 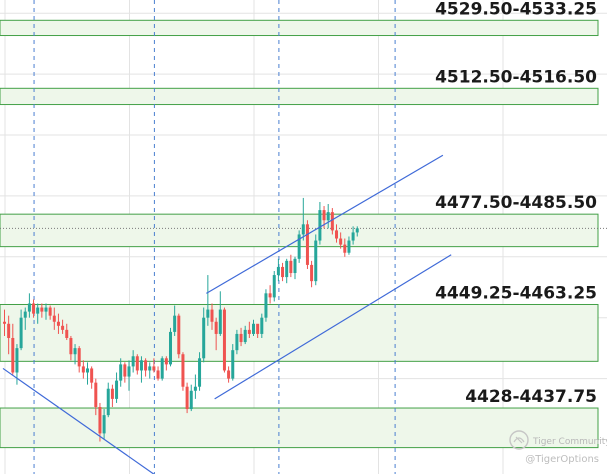 What do you see at coordinates (516, 77) in the screenshot?
I see `zone-label: 4512.50-4516.50` at bounding box center [516, 77].